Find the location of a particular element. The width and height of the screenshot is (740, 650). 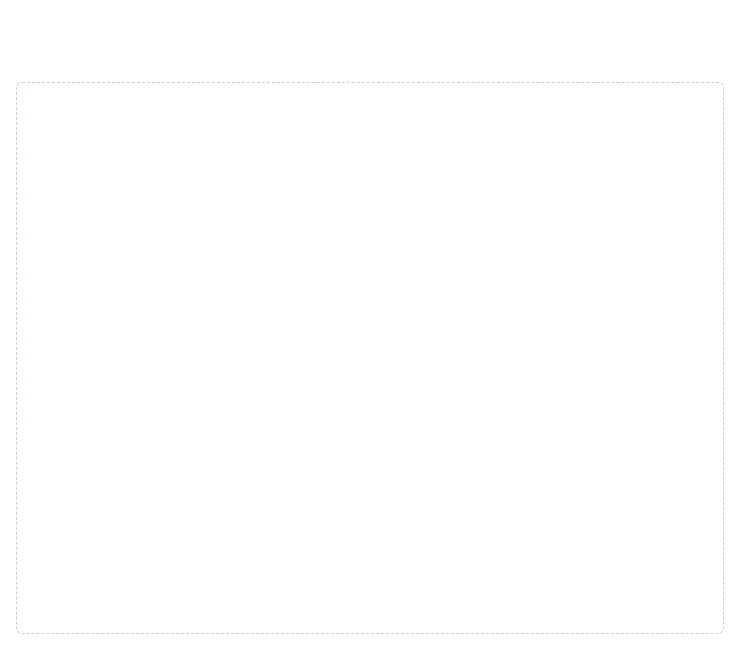

page-title is located at coordinates (370, 28).